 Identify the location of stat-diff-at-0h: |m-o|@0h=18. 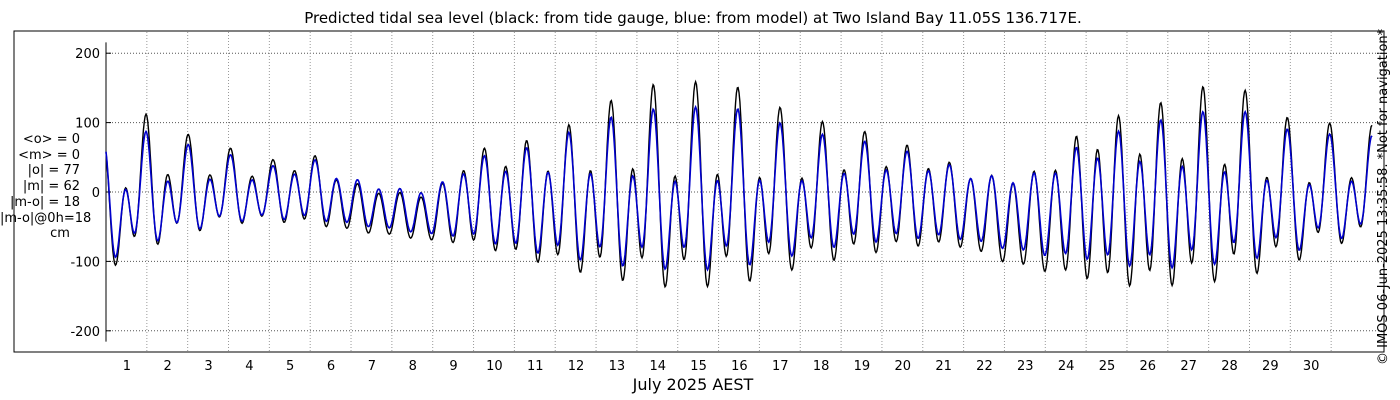
(46, 218).